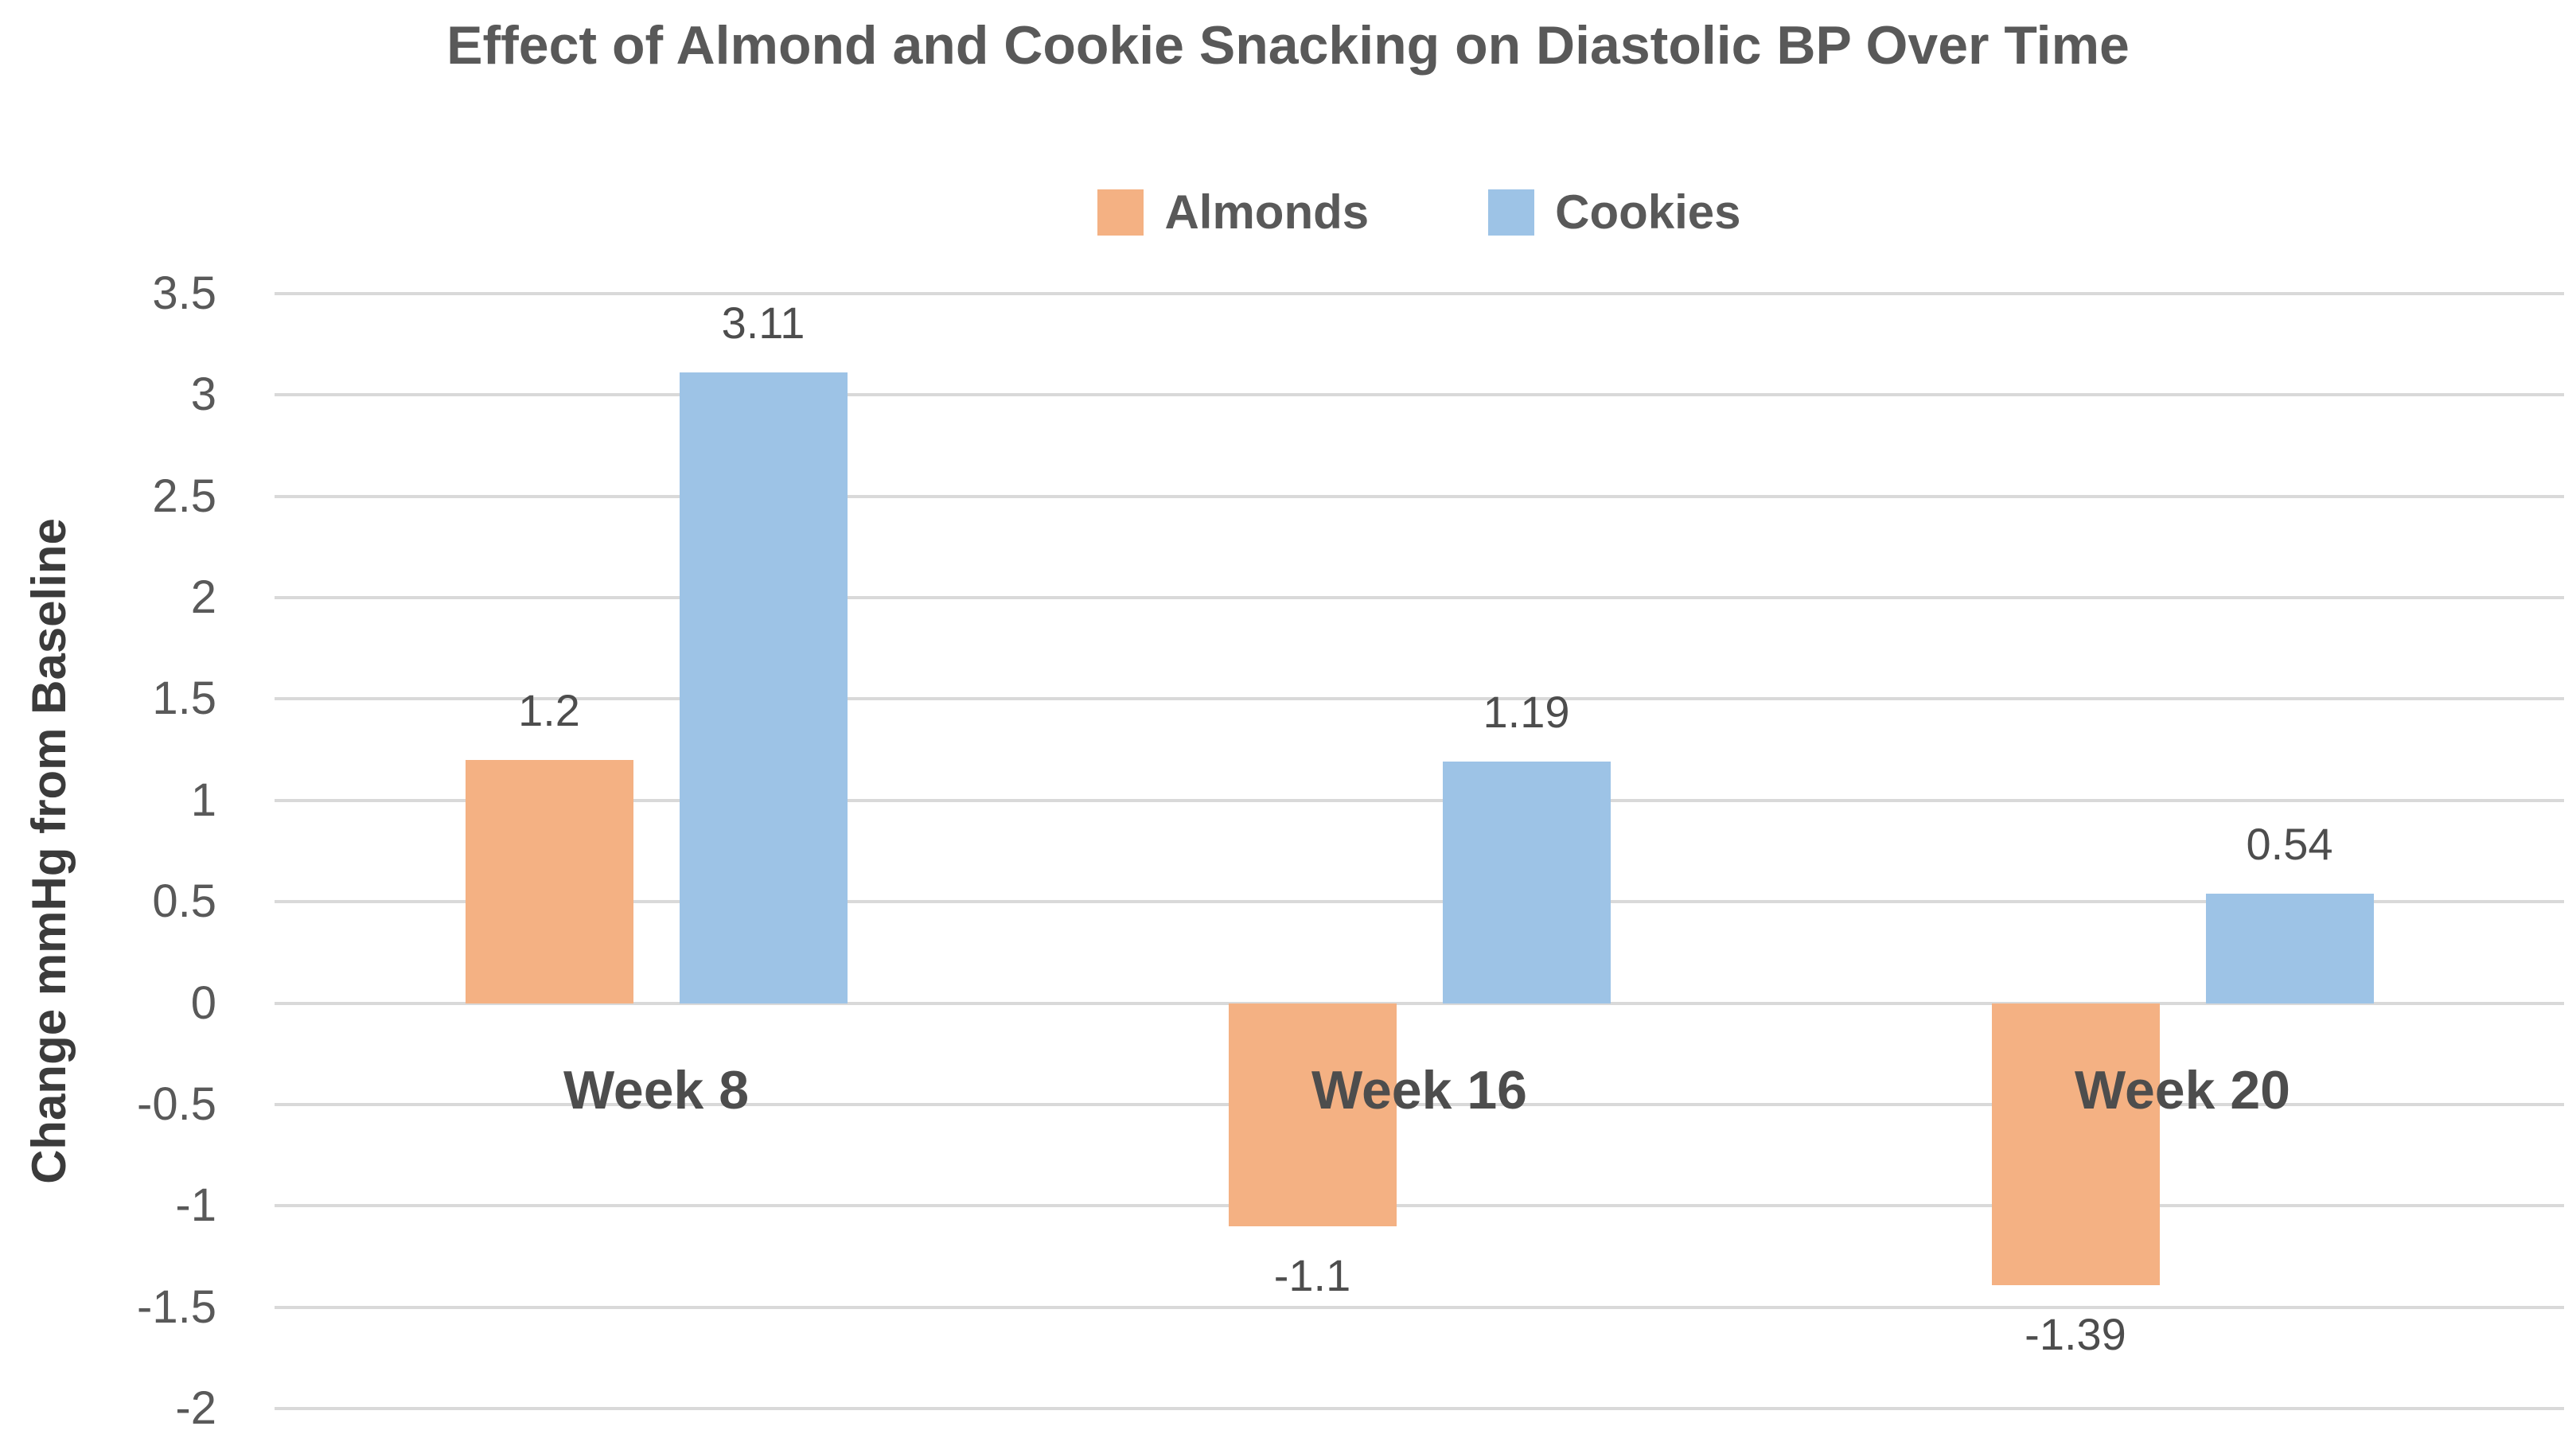  Describe the element at coordinates (184, 698) in the screenshot. I see `y-axis-tick-label: 1.5` at that location.